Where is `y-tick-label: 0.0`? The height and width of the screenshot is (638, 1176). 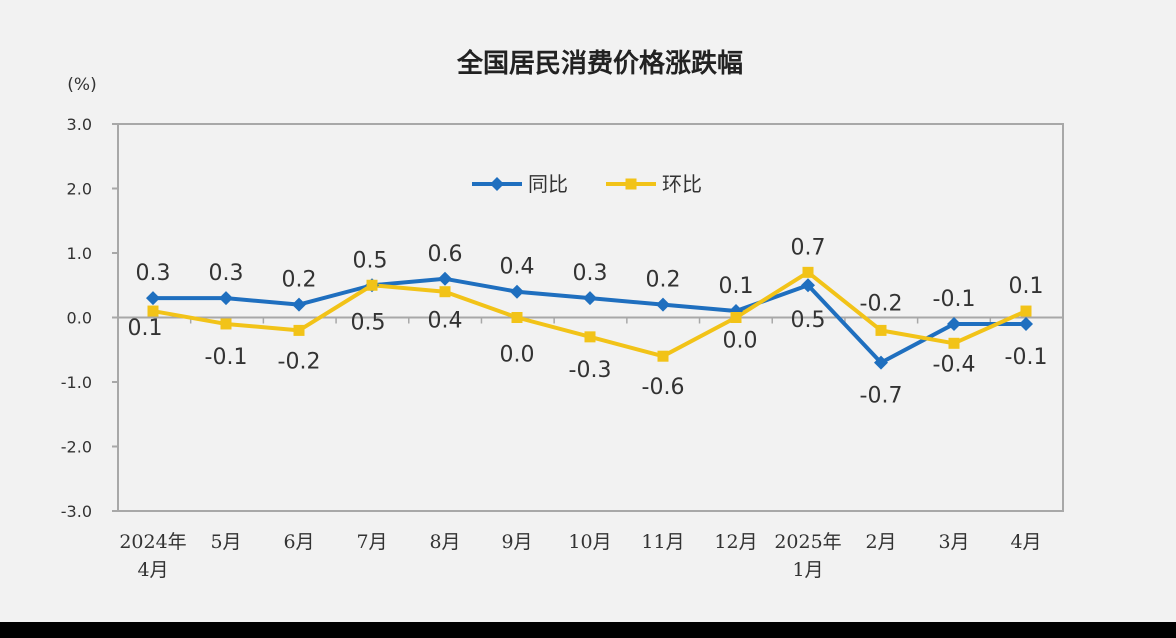 y-tick-label: 0.0 is located at coordinates (79, 318).